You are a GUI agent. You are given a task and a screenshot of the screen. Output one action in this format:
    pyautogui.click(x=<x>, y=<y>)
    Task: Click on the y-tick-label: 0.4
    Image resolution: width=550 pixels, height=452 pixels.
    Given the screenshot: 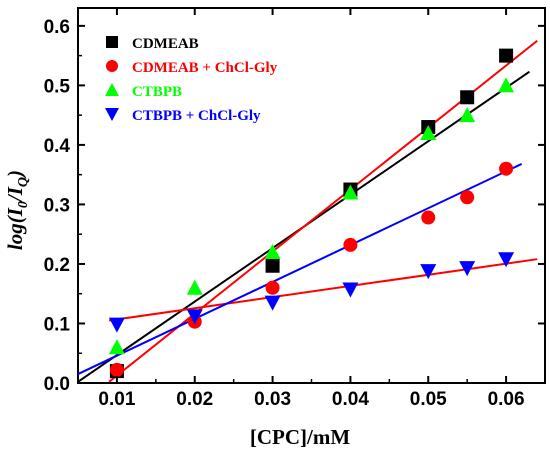 What is the action you would take?
    pyautogui.click(x=57, y=146)
    